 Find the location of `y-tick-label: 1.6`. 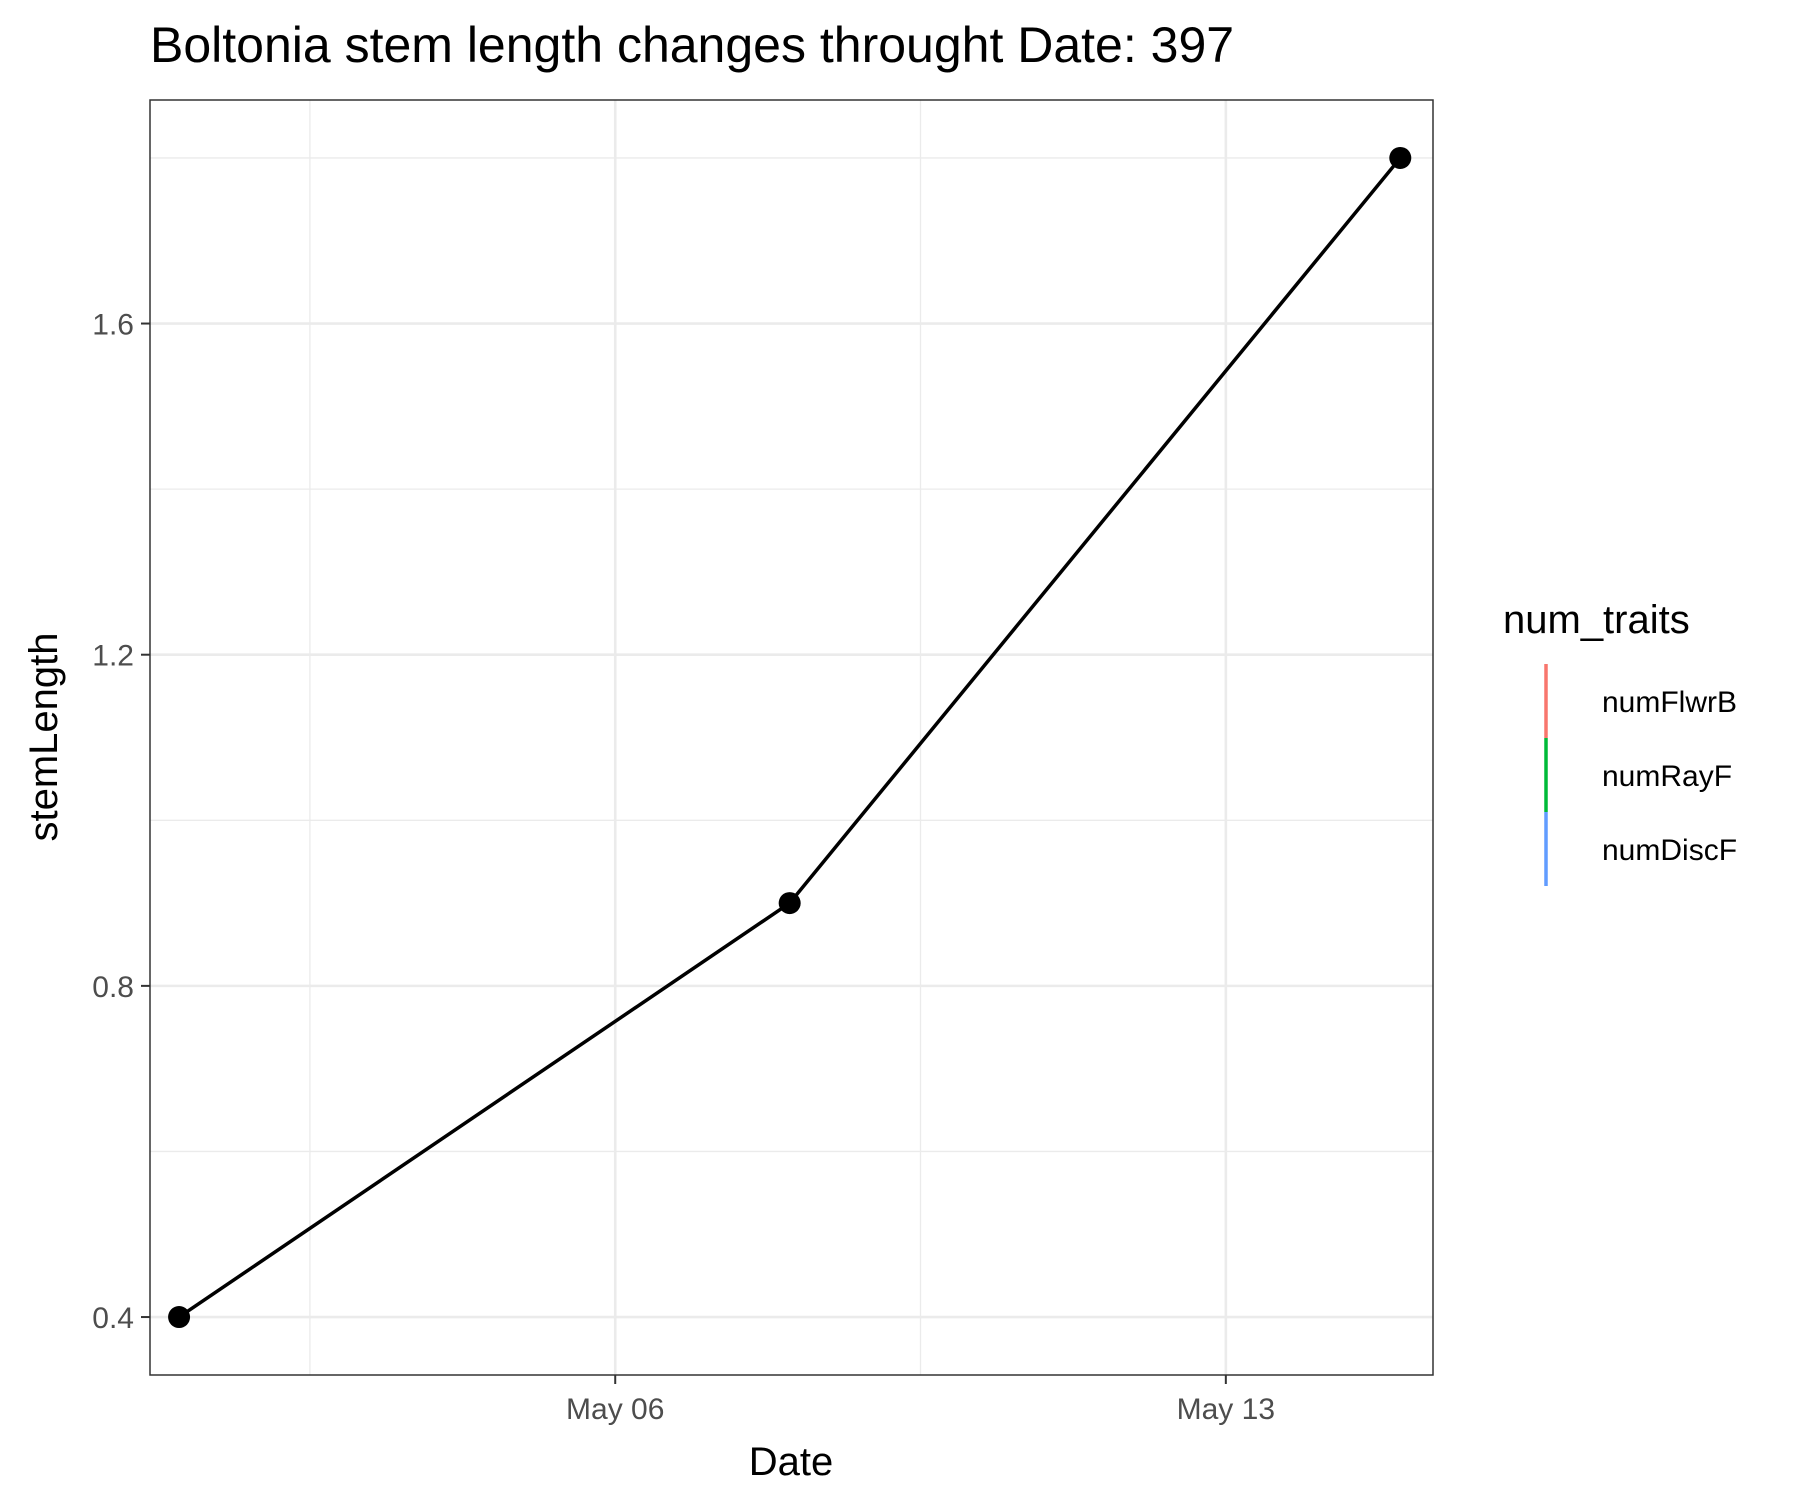

y-tick-label: 1.6 is located at coordinates (113, 325).